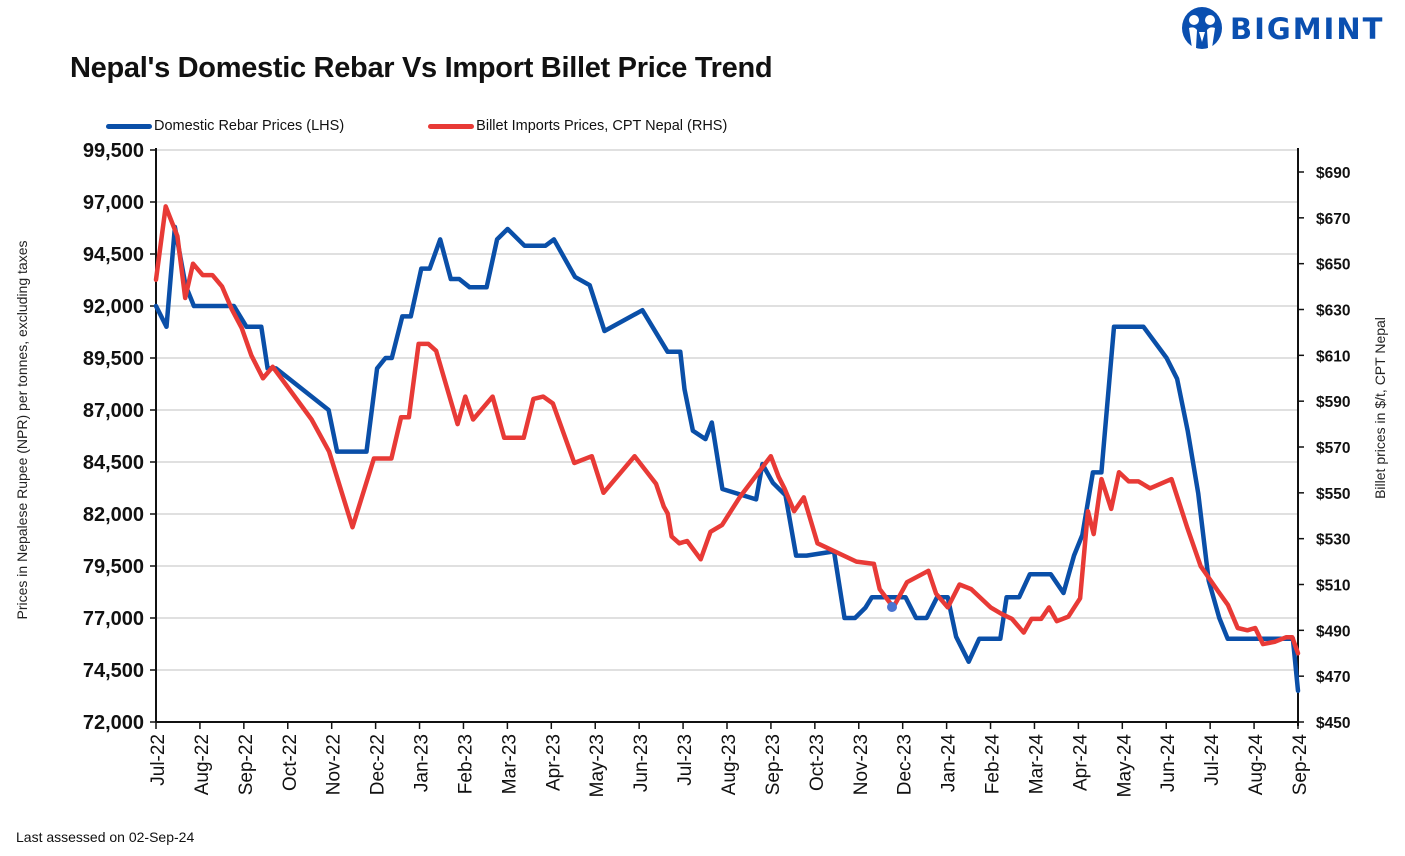 This screenshot has height=856, width=1405. What do you see at coordinates (773, 764) in the screenshot?
I see `x-tick-label: Sep-23` at bounding box center [773, 764].